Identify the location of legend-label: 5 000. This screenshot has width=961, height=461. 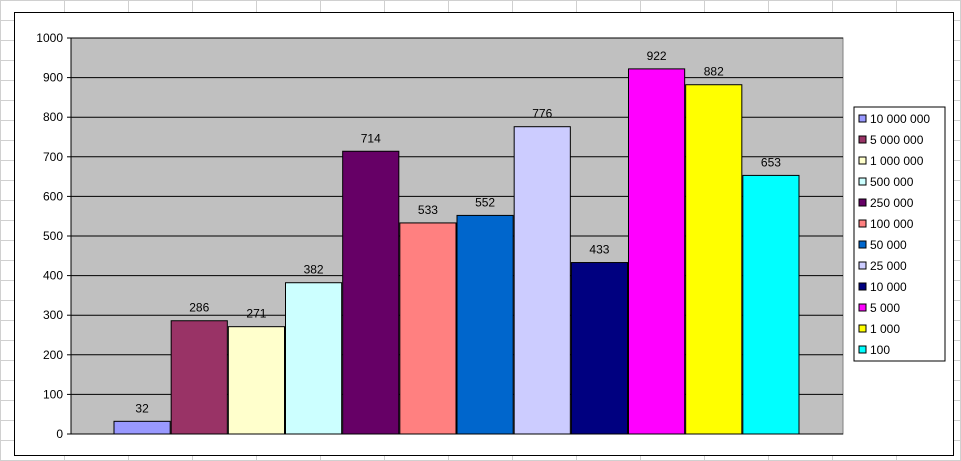
(885, 308).